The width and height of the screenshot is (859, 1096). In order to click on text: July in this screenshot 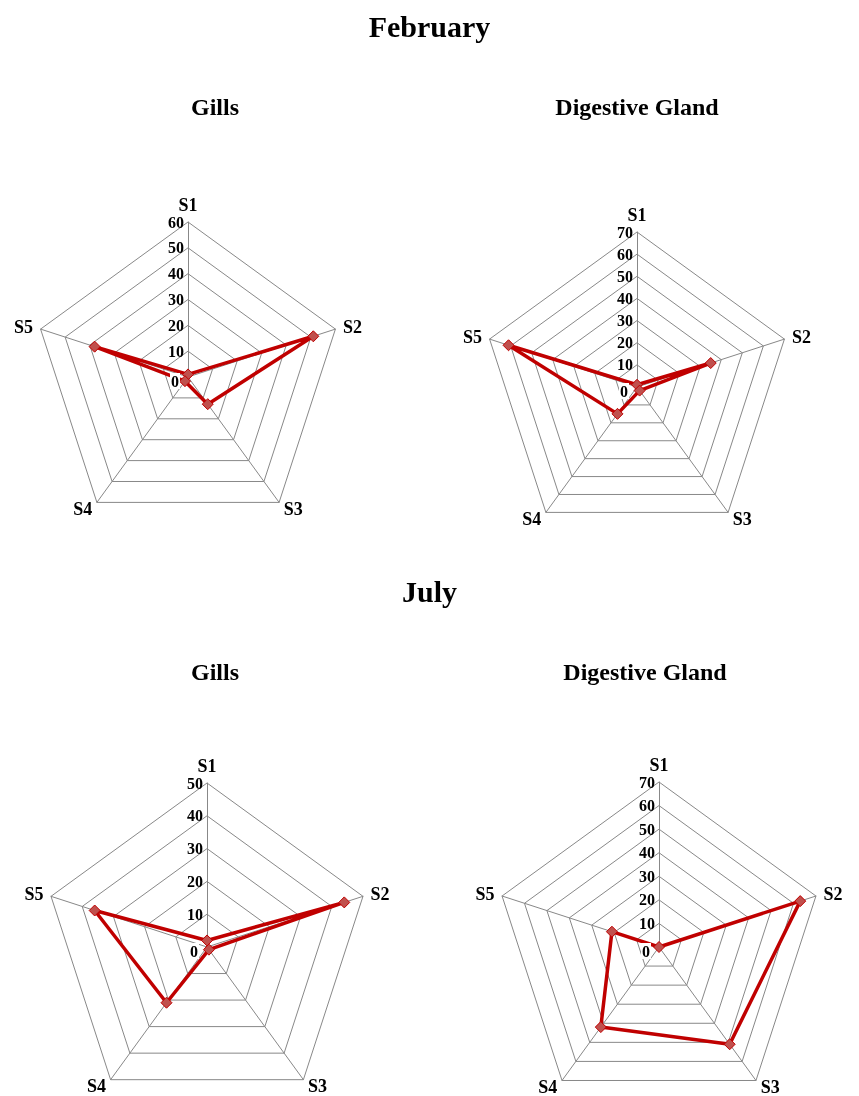, I will do `click(429, 592)`.